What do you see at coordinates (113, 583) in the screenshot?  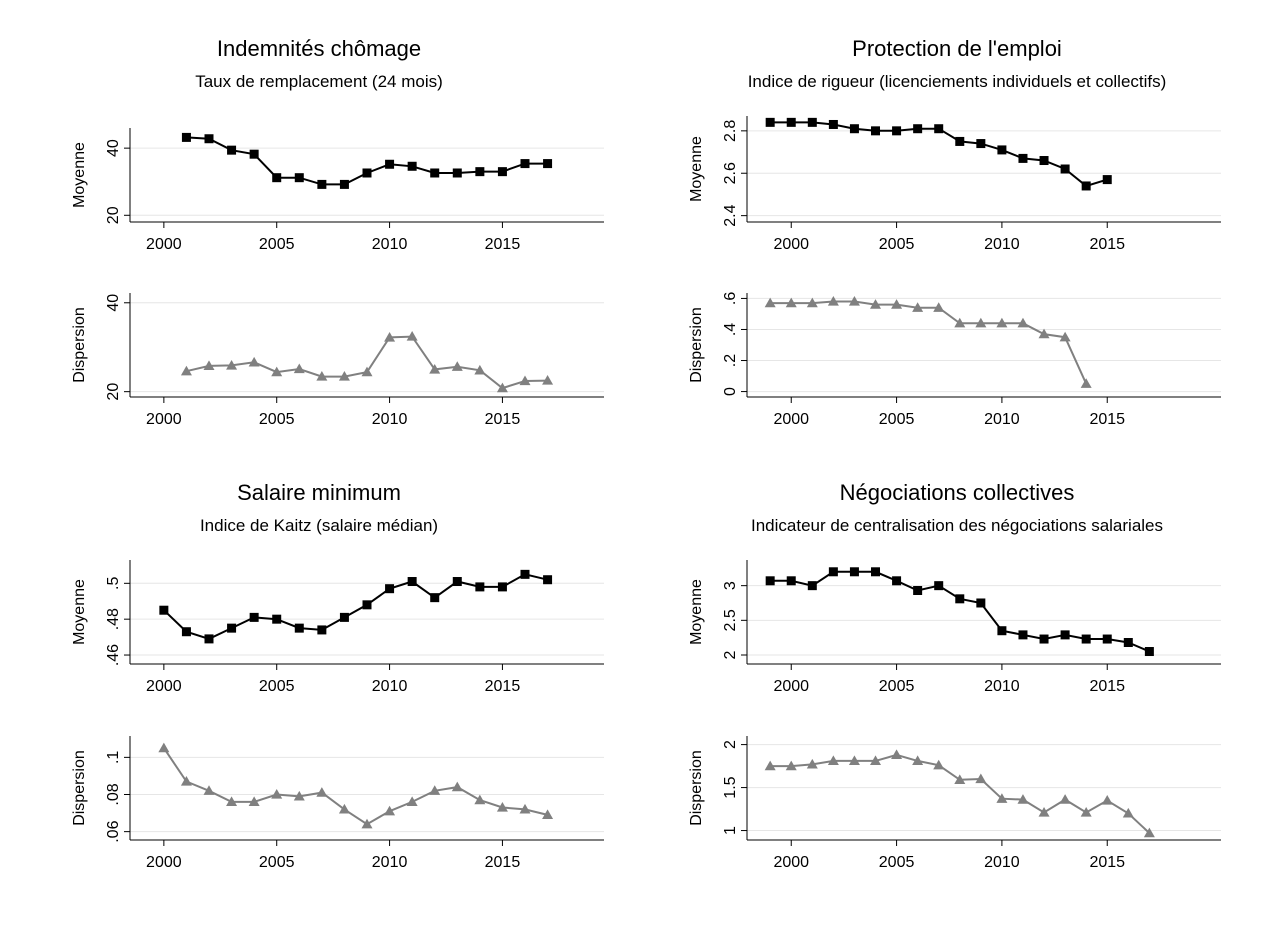 I see `y-tick-label: .5` at bounding box center [113, 583].